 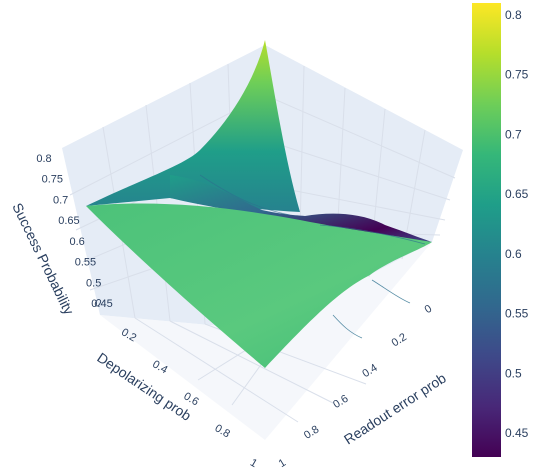 What do you see at coordinates (193, 126) in the screenshot?
I see `surface-peak-face` at bounding box center [193, 126].